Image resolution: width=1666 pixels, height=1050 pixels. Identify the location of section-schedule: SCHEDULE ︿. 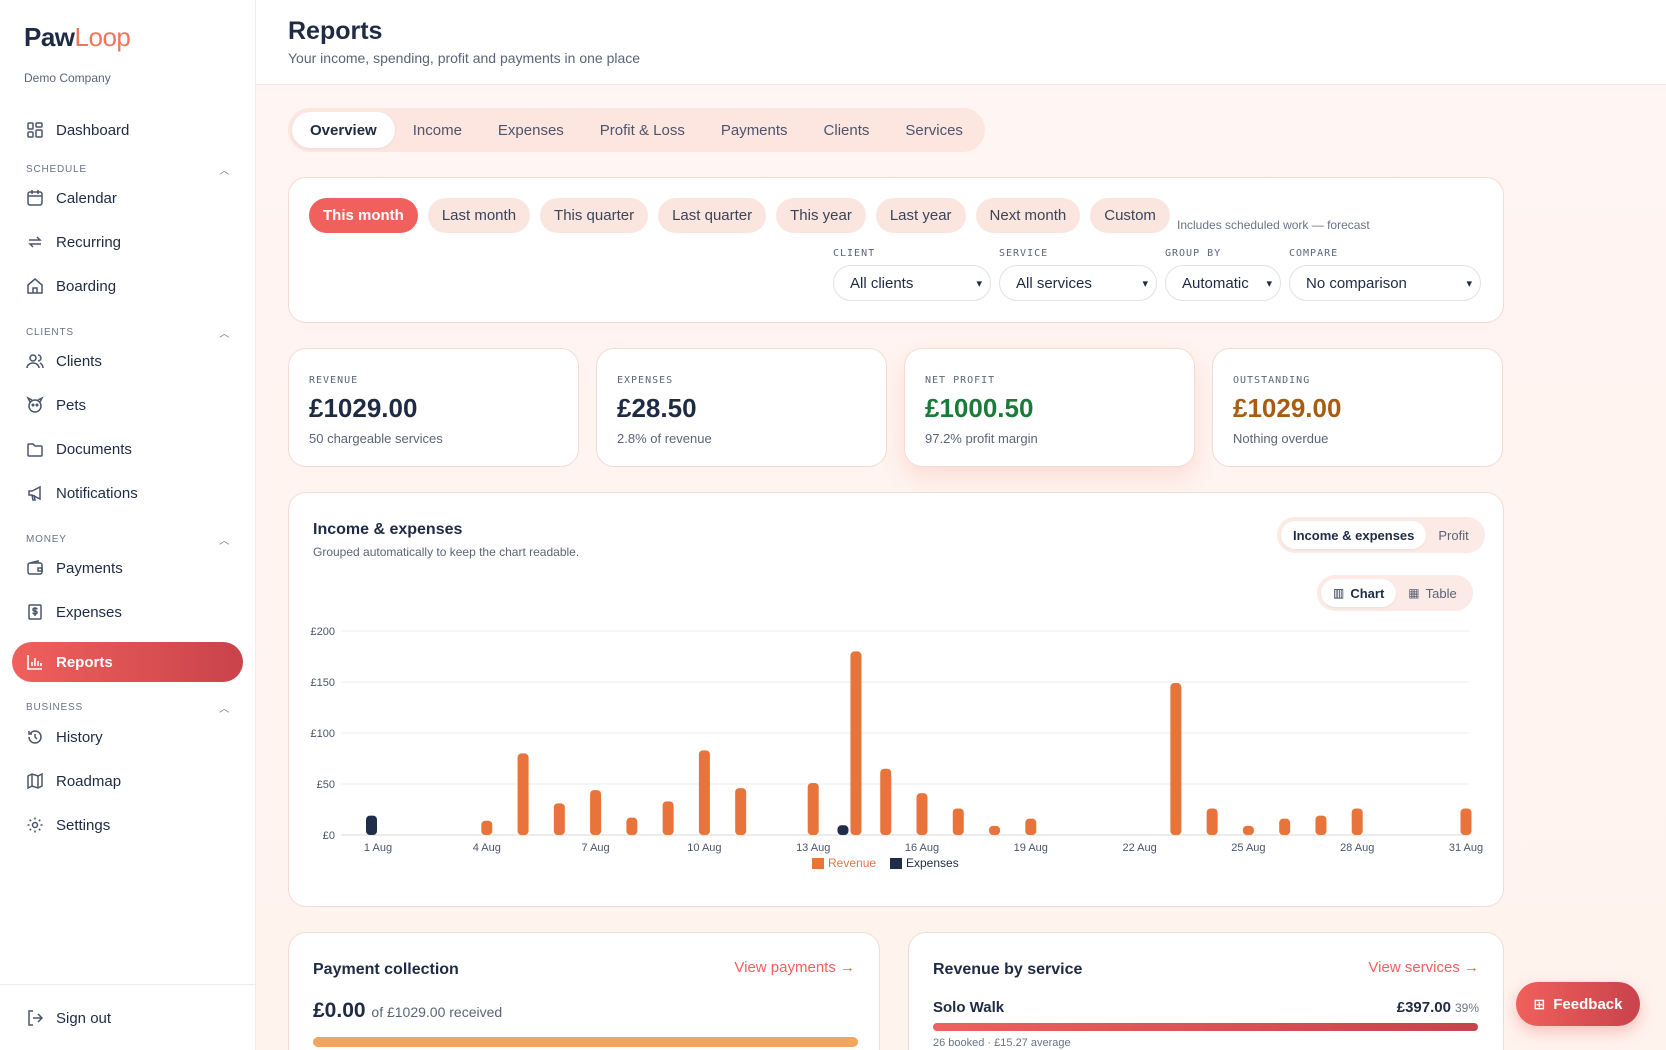
(128, 170).